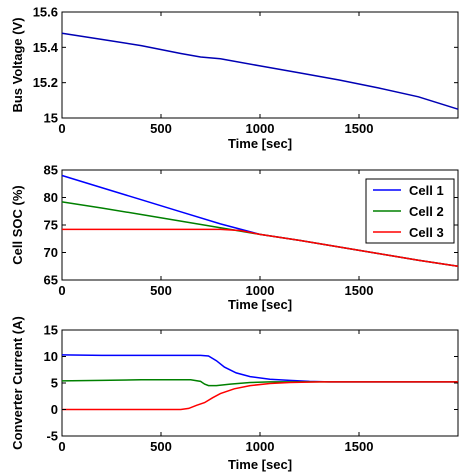  I want to click on y-axis-label: Cell SOC (%), so click(17, 224).